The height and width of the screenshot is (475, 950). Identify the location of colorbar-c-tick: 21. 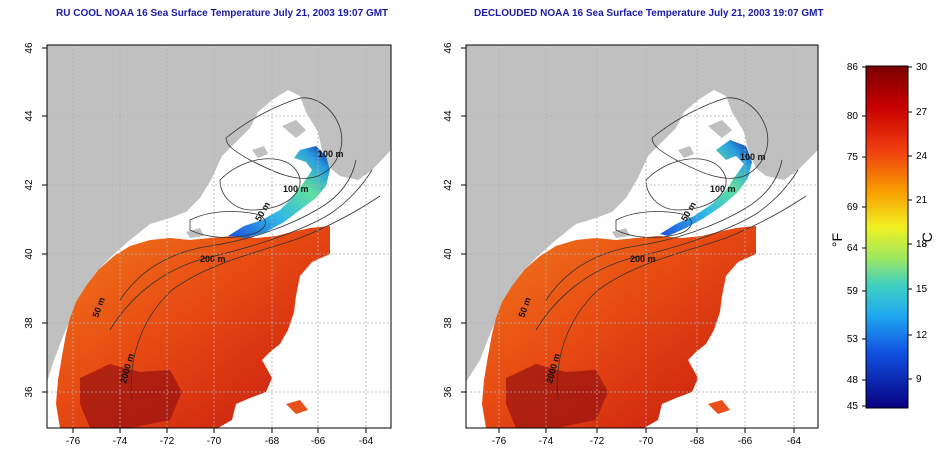
(922, 200).